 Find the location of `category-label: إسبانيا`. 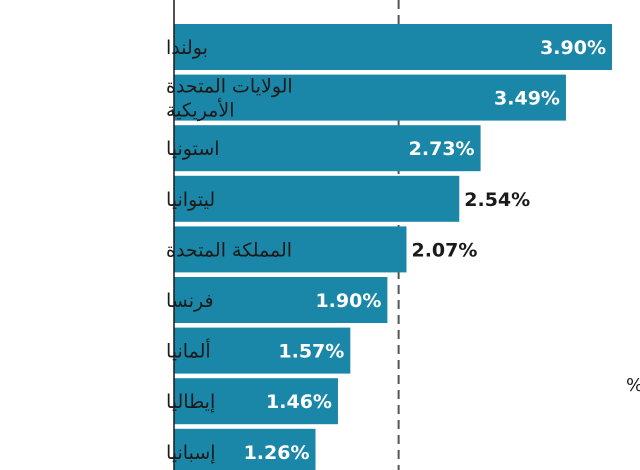

category-label: إسبانيا is located at coordinates (191, 453).